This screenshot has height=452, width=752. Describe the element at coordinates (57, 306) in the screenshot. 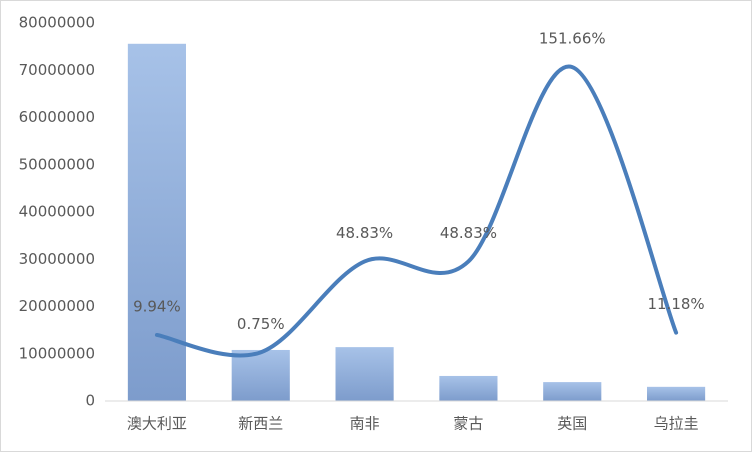

I see `y-tick-label: 20000000` at that location.